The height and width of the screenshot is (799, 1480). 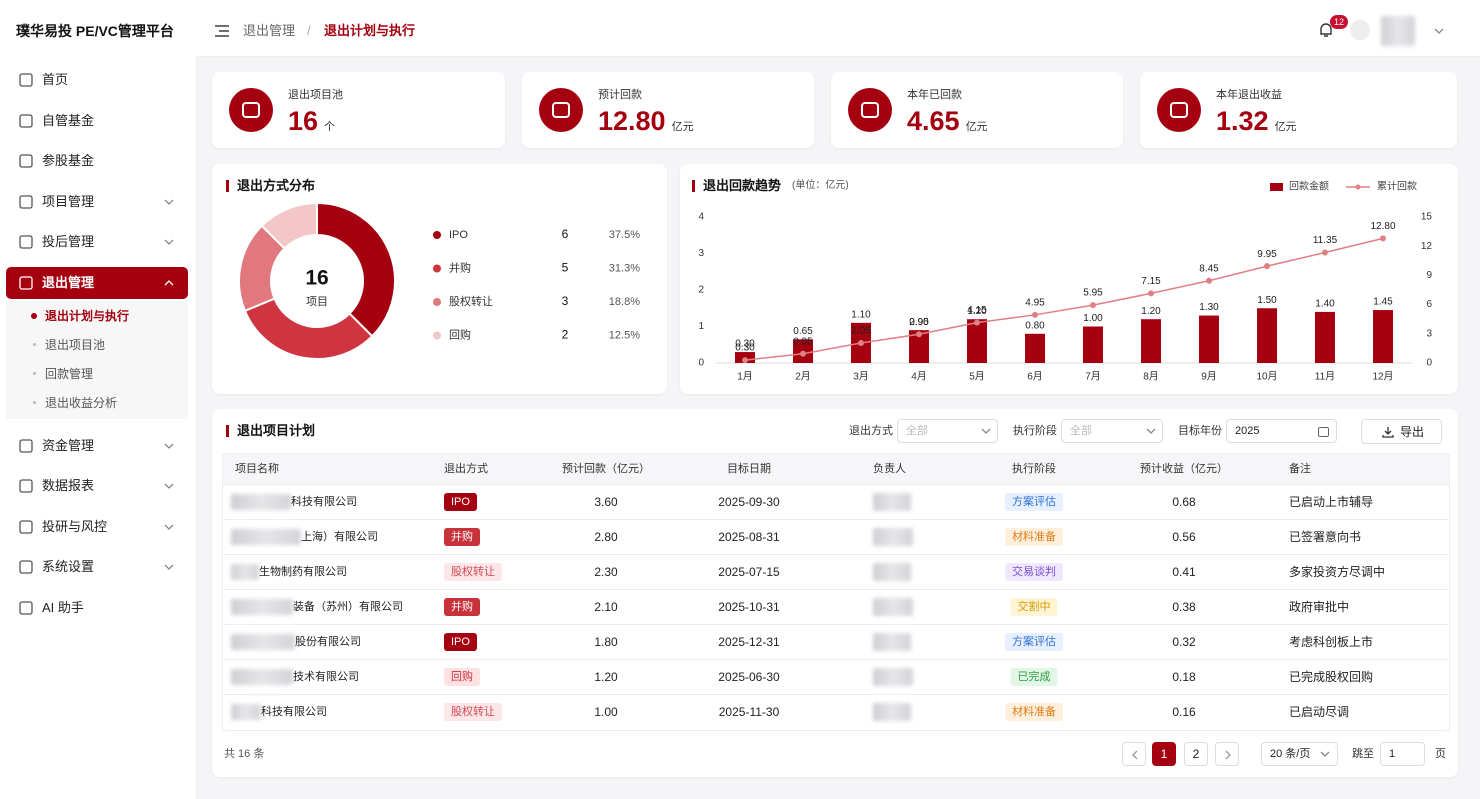 I want to click on jump-unit: 页, so click(x=1440, y=754).